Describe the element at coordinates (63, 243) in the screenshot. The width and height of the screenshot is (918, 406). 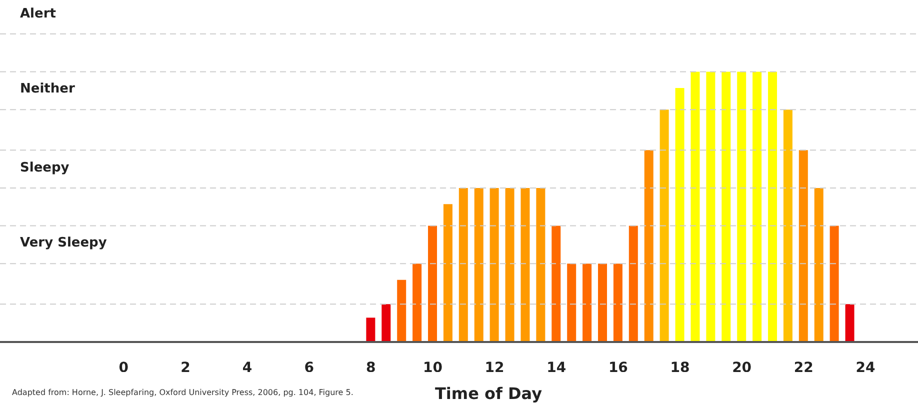
I see `annotation: Very Sleepy` at that location.